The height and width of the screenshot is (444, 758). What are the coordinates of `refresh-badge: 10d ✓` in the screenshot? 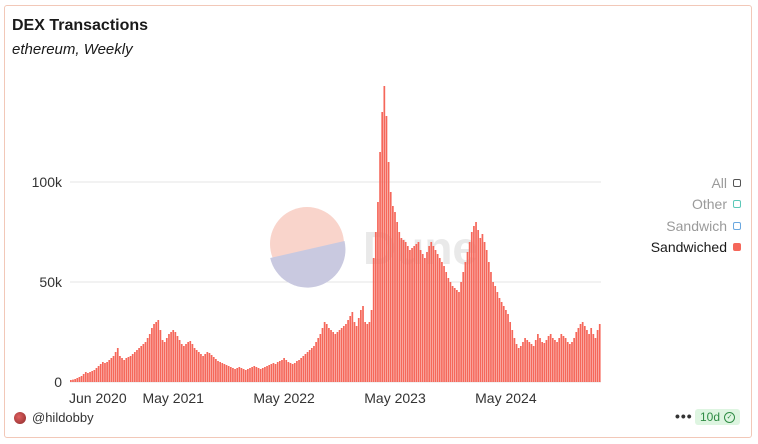 It's located at (718, 417).